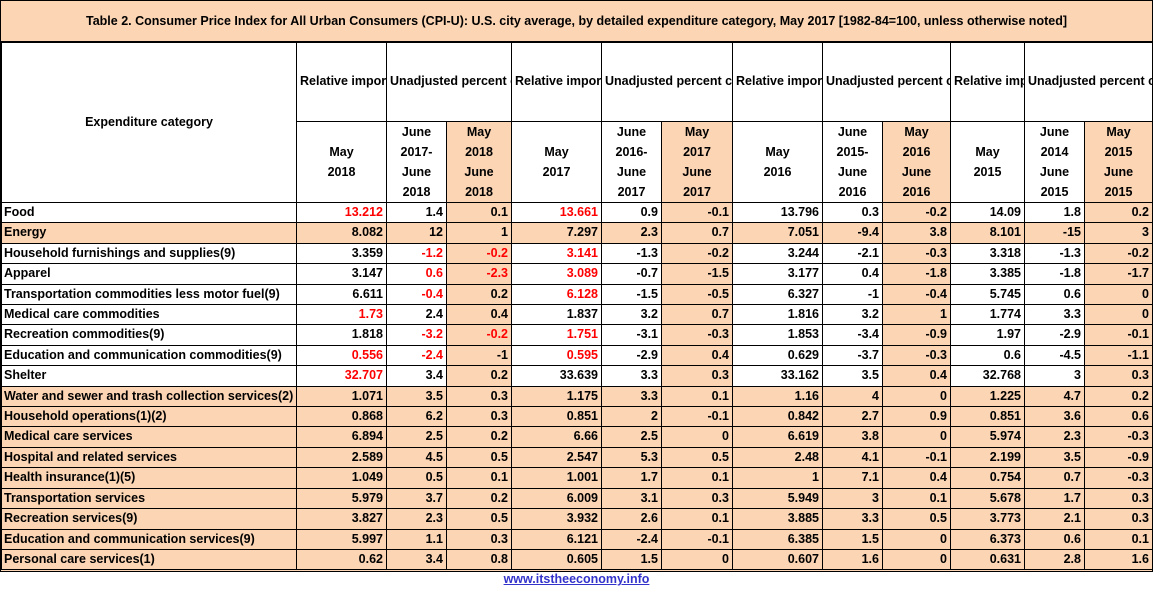  I want to click on value-cell: 0.7, so click(1054, 478).